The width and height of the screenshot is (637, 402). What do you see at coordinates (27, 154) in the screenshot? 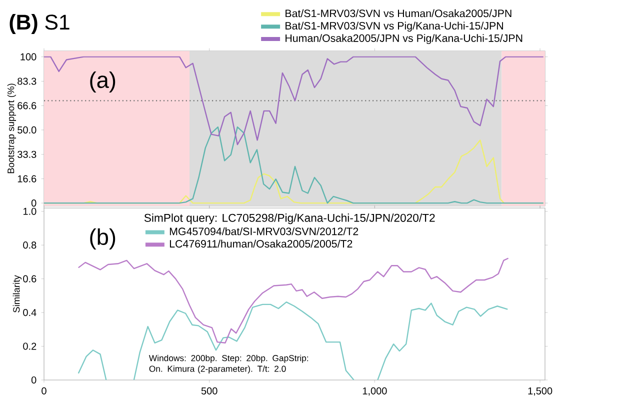
I see `y-tick-label: 33.3` at bounding box center [27, 154].